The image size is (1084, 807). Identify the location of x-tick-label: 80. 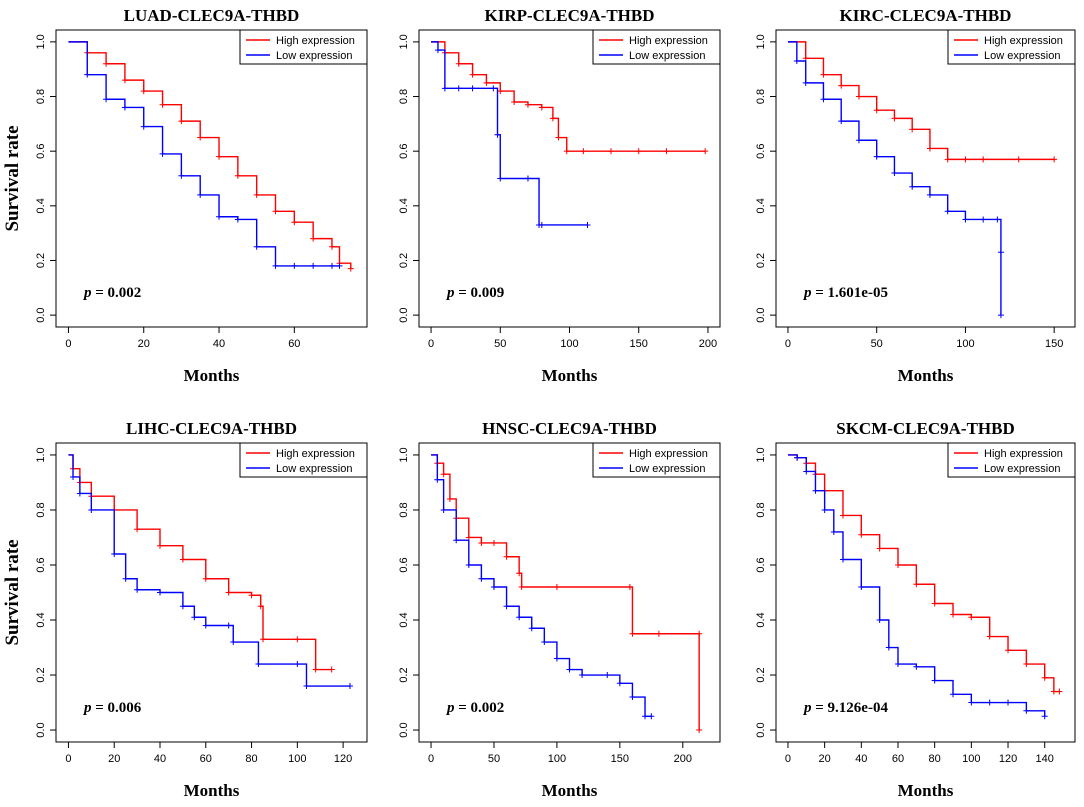
(935, 759).